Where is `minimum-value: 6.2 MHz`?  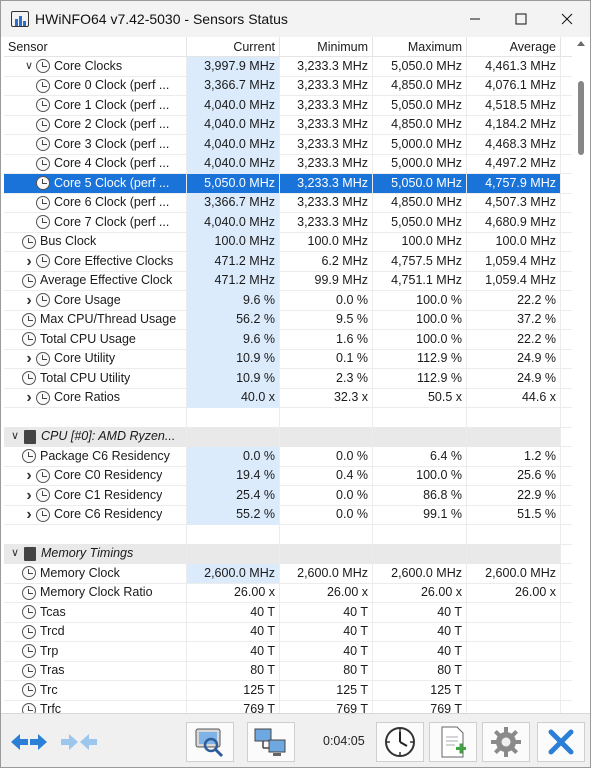 minimum-value: 6.2 MHz is located at coordinates (326, 261).